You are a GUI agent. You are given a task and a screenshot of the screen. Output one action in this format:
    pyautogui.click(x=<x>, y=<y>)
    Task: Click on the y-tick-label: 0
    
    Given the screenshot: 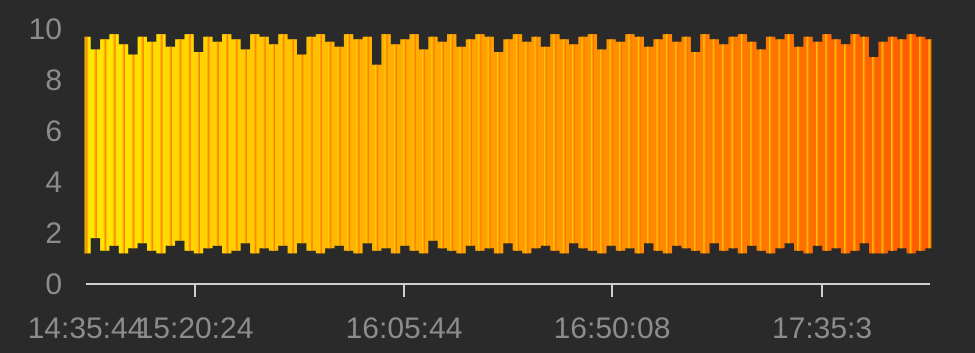 What is the action you would take?
    pyautogui.click(x=53, y=284)
    